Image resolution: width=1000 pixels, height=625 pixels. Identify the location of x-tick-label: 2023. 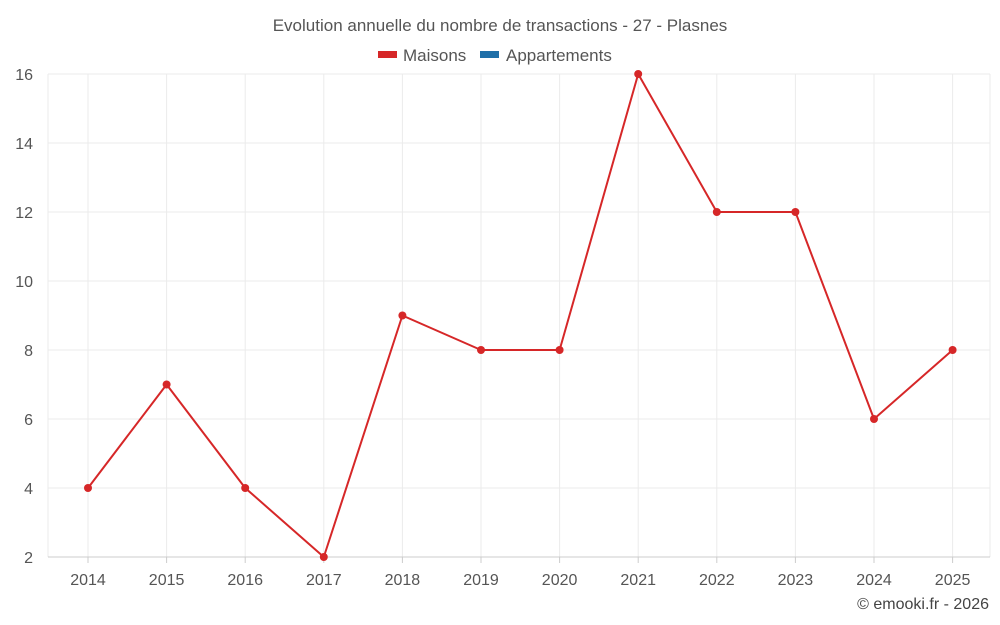
(796, 580).